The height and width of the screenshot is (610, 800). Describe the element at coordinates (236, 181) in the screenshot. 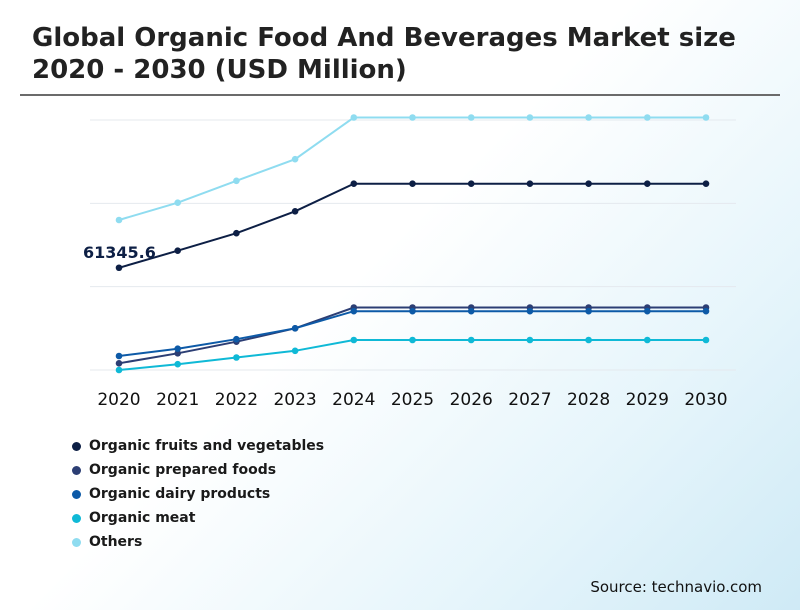

I see `data-point-4-2022` at that location.